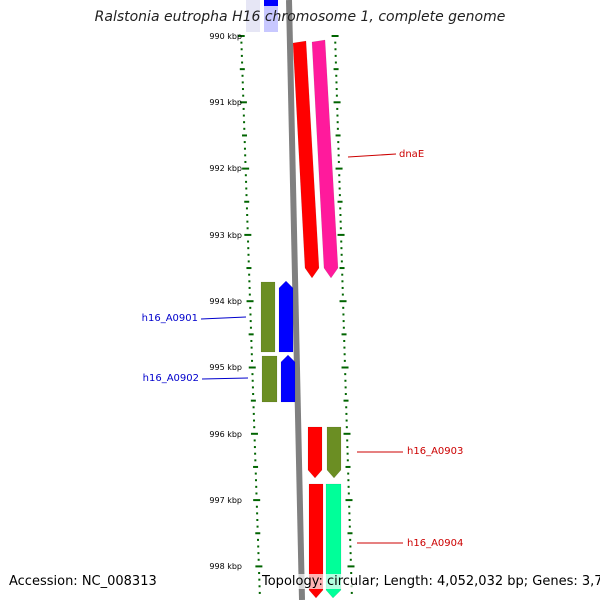  I want to click on scale-tick-label: 990 kbp, so click(225, 36).